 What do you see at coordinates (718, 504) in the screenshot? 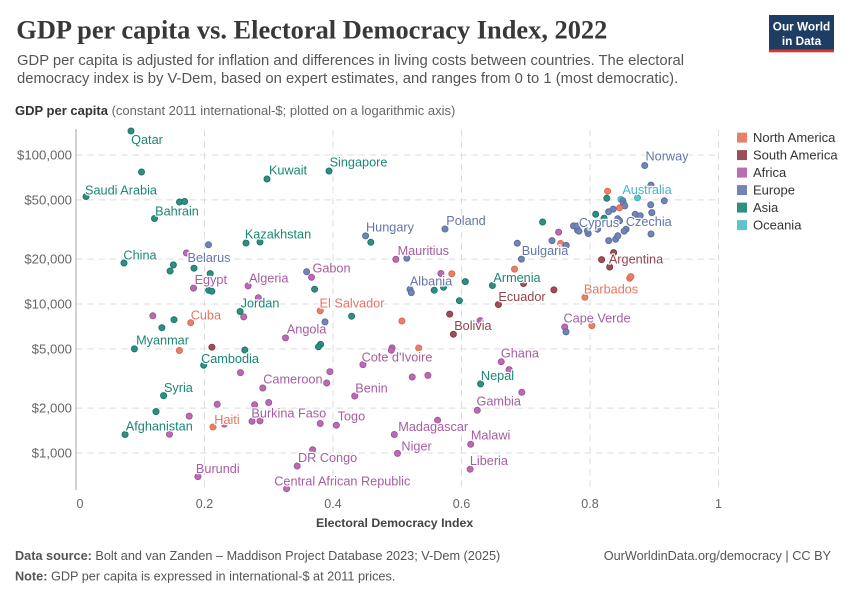
I see `svg-text: 1` at bounding box center [718, 504].